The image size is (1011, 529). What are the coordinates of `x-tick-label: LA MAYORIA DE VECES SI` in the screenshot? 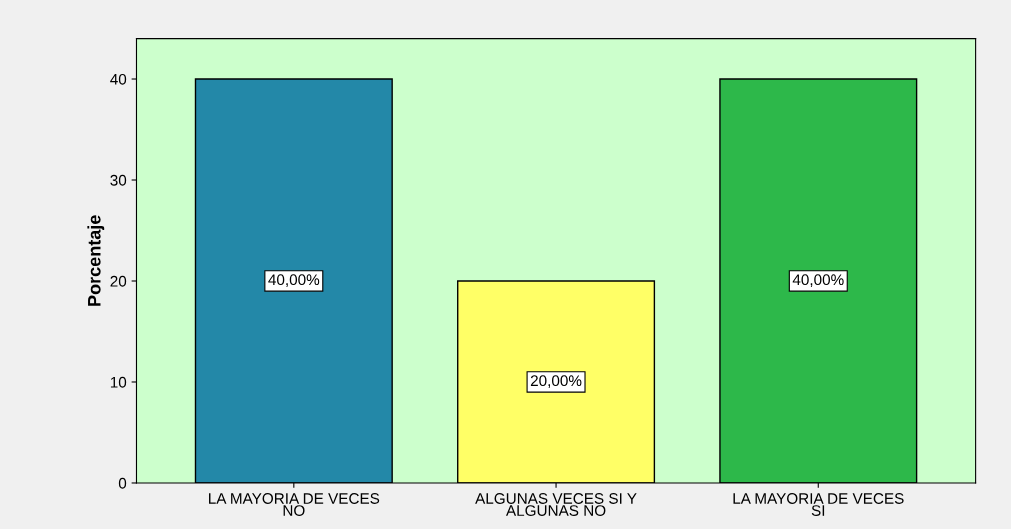 It's located at (818, 504).